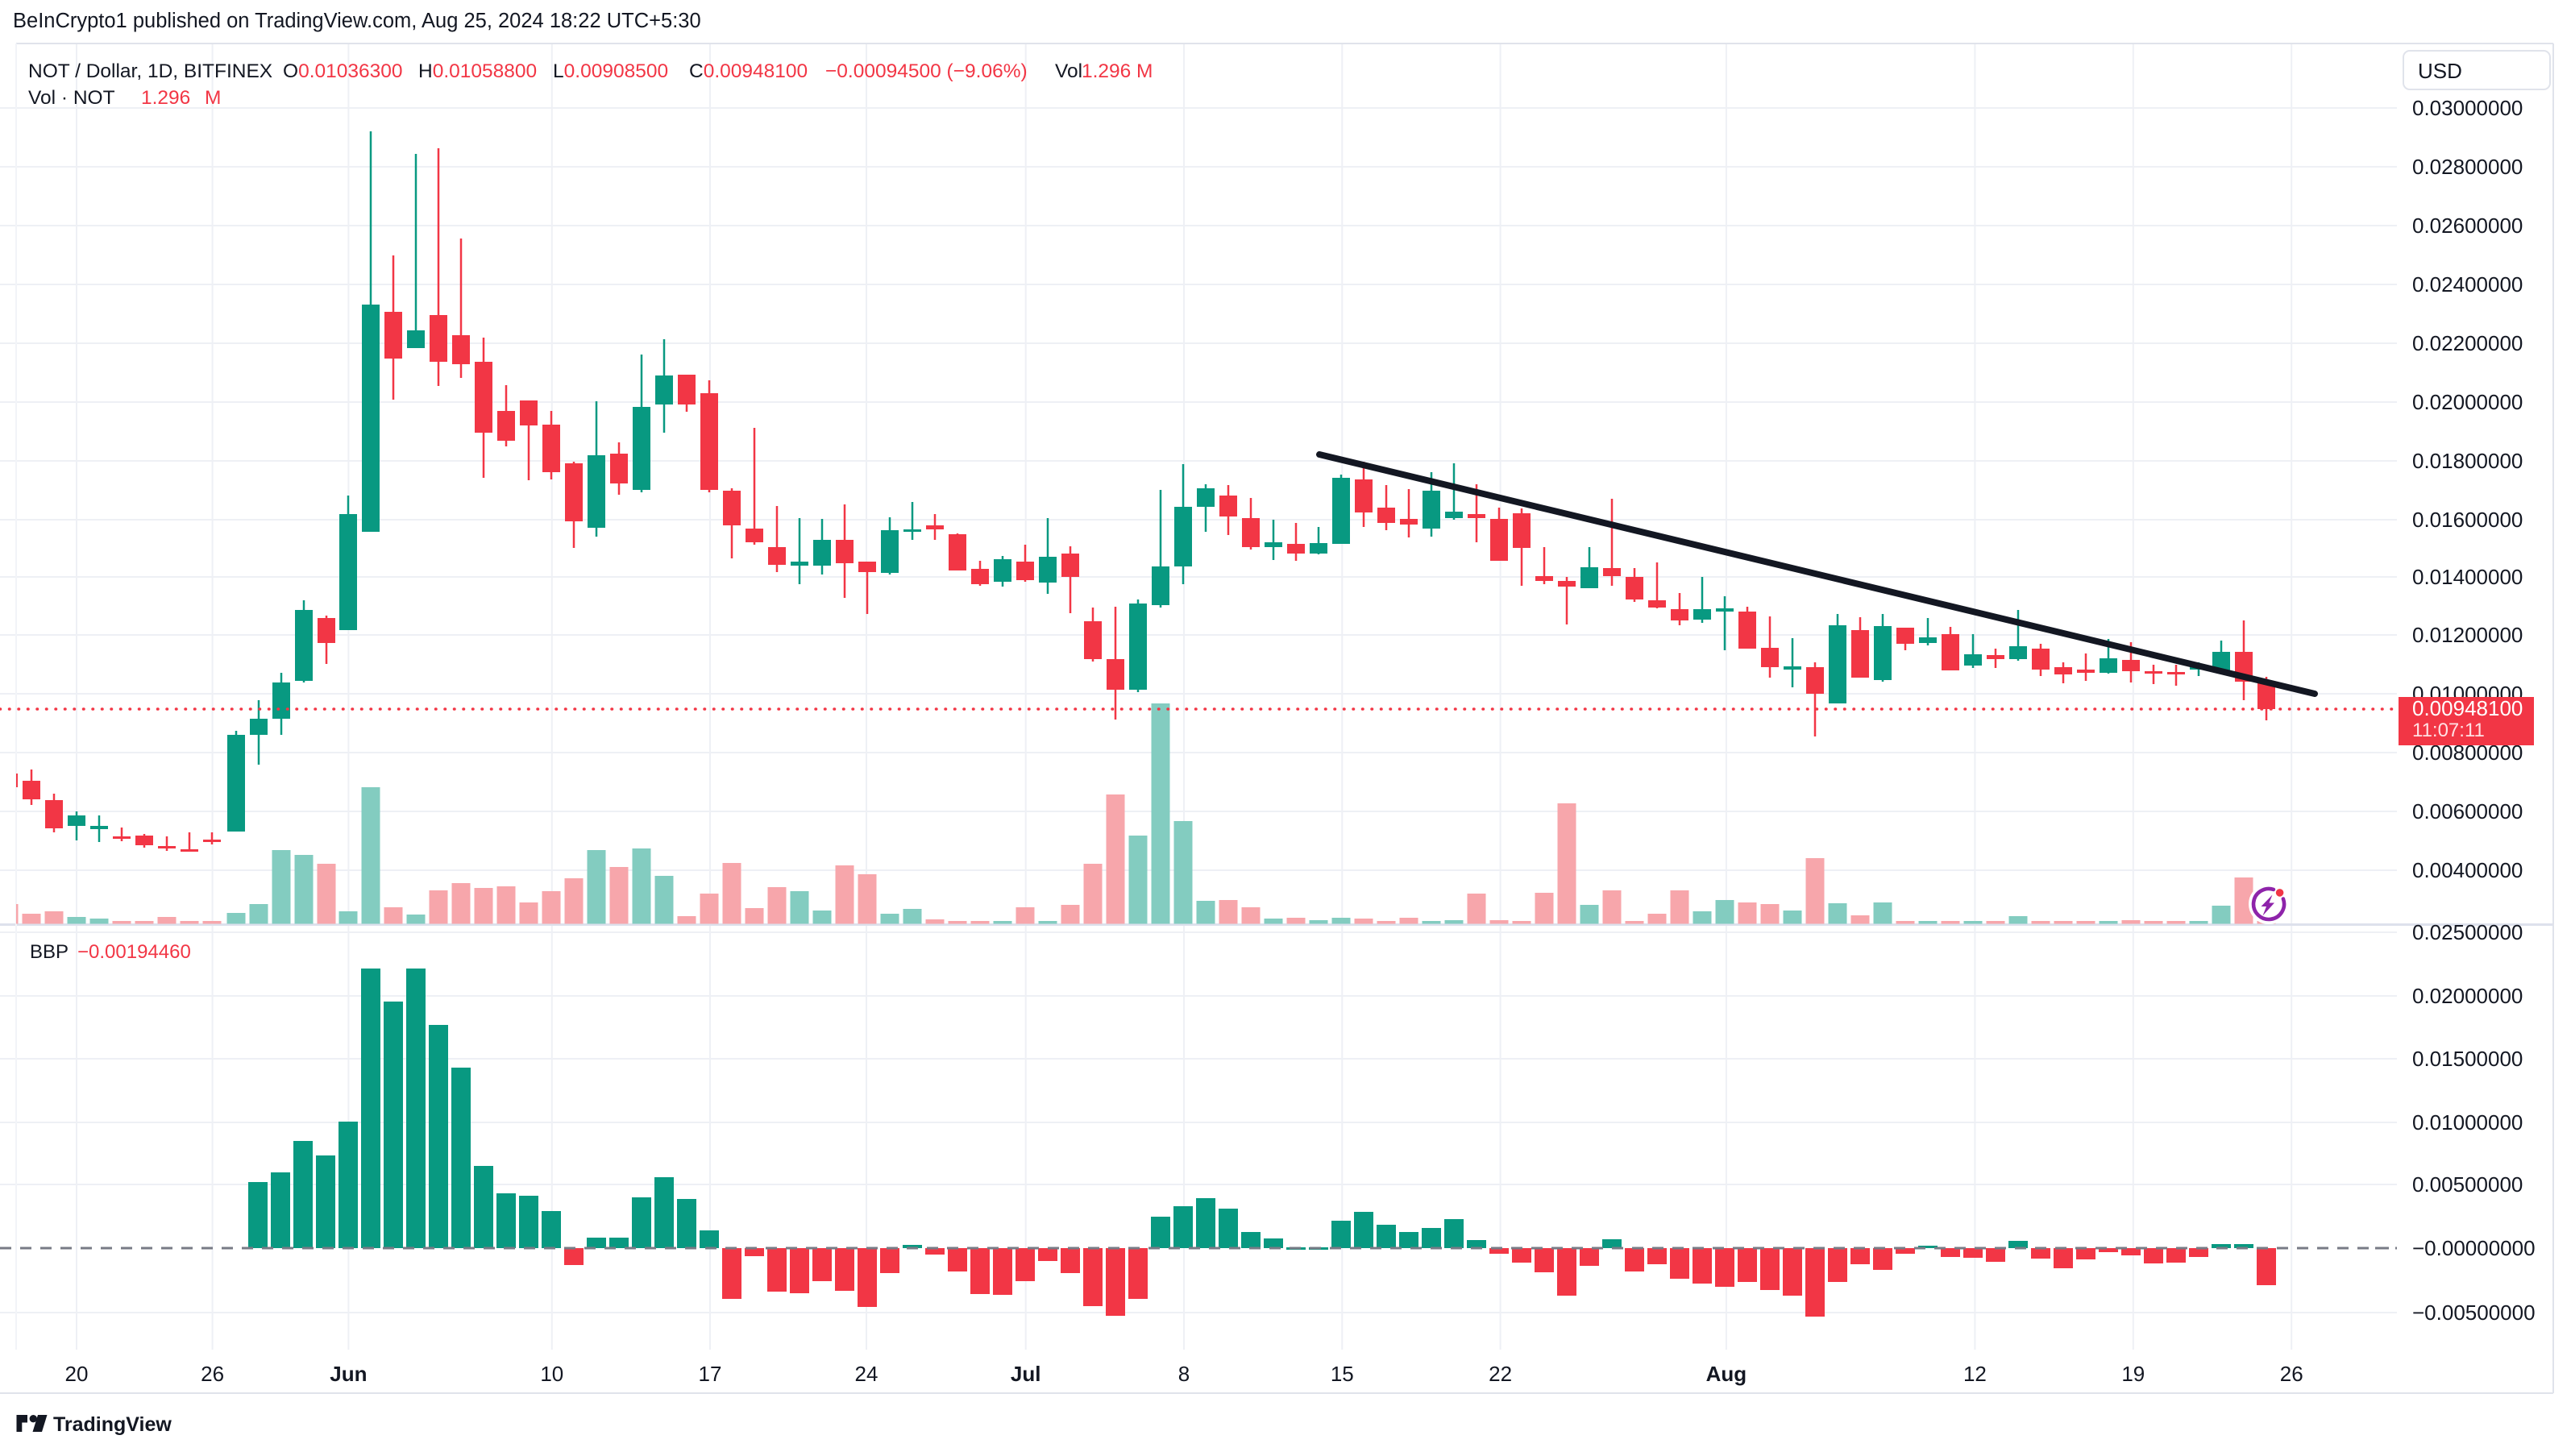  Describe the element at coordinates (112, 1424) in the screenshot. I see `svg-text: TradingView` at that location.